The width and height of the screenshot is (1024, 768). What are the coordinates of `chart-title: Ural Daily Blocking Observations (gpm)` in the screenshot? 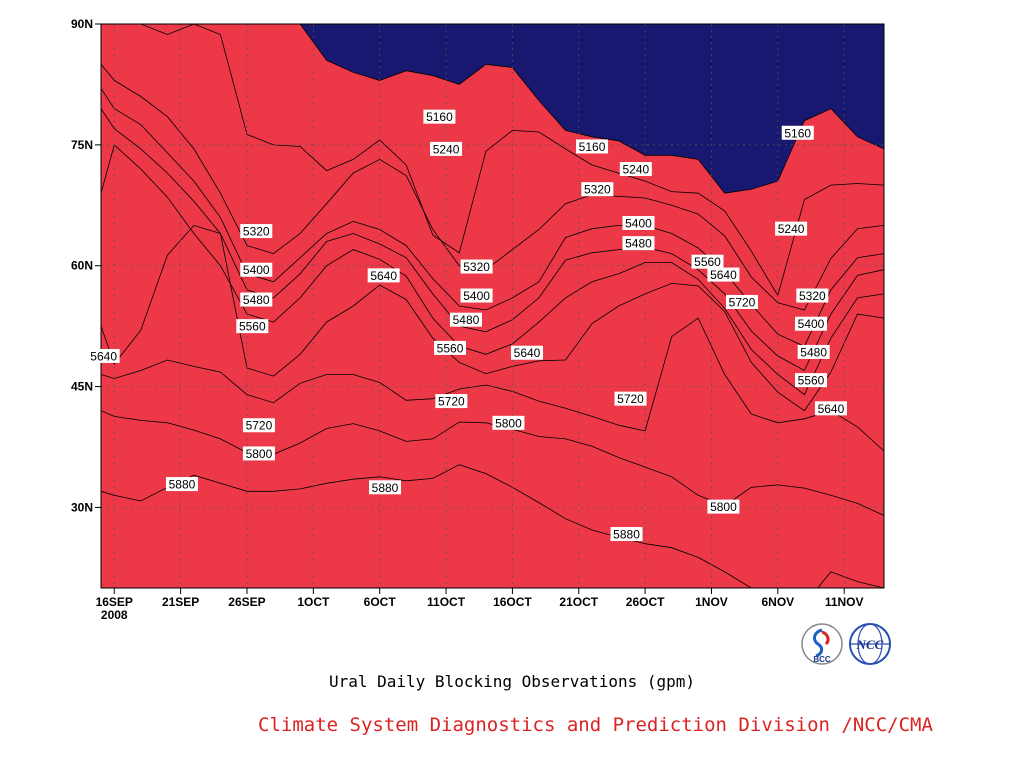 It's located at (512, 681).